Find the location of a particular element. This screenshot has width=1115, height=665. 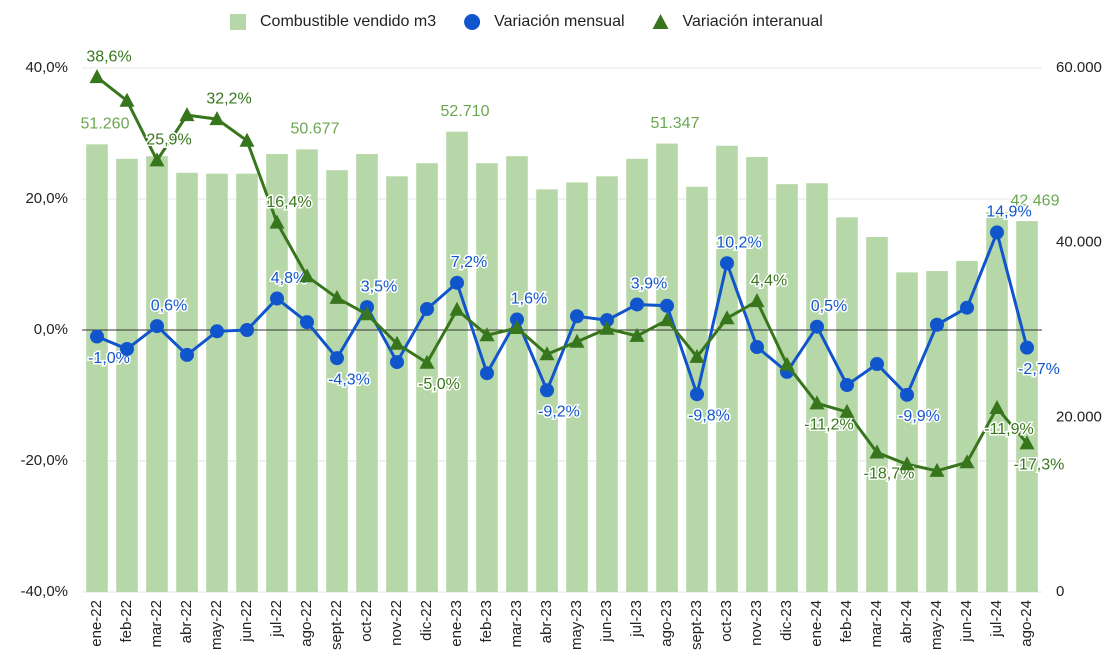

y2-tick-label: 0 is located at coordinates (1060, 591).